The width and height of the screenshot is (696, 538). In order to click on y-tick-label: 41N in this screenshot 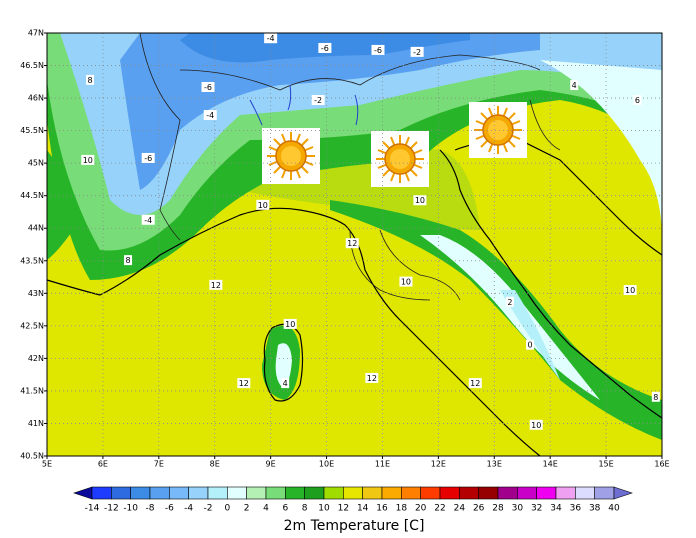, I will do `click(36, 423)`.